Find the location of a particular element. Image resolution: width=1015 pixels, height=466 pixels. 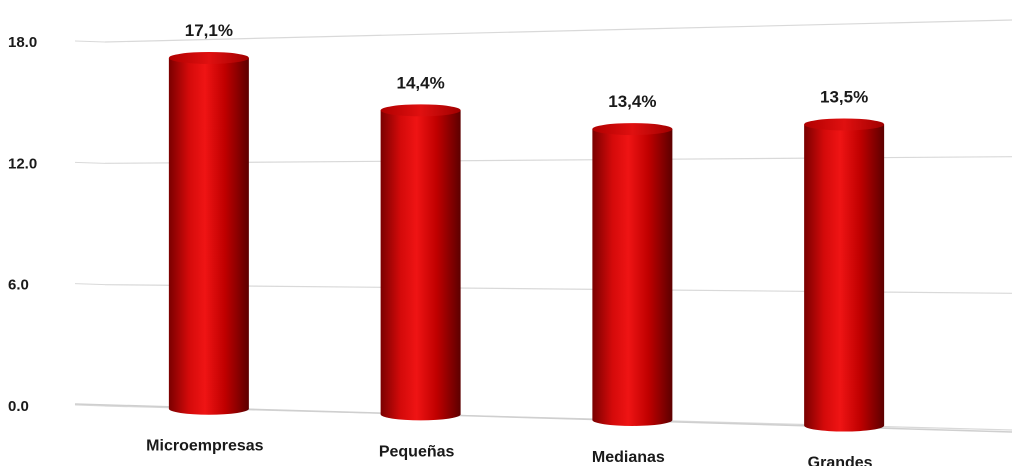

data-label: 17,1% is located at coordinates (209, 30).